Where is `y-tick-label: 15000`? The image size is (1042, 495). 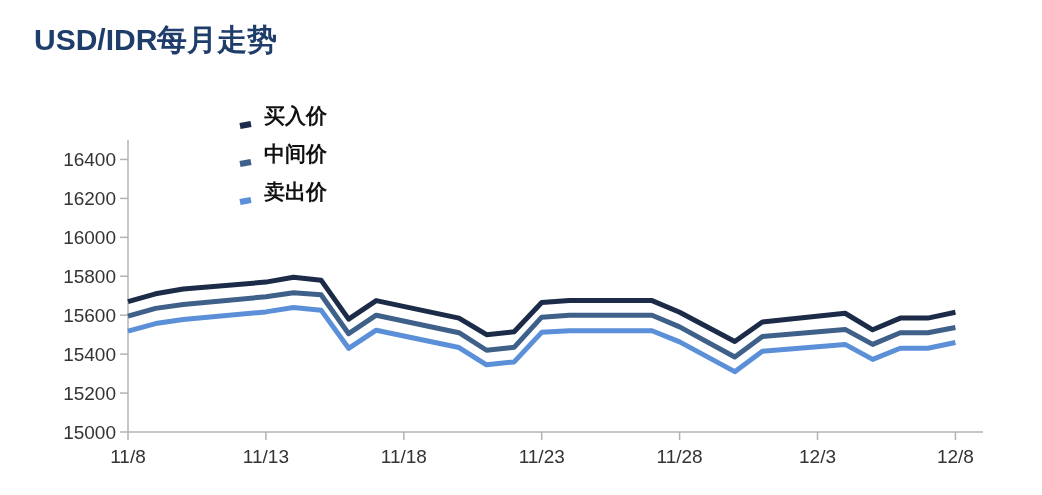 y-tick-label: 15000 is located at coordinates (89, 432).